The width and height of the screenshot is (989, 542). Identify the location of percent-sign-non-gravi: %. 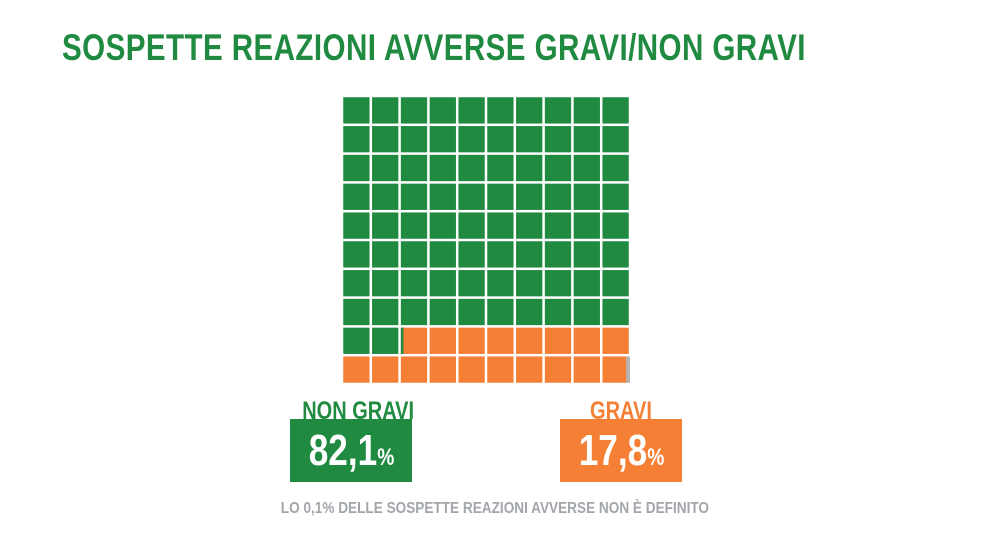
(385, 457).